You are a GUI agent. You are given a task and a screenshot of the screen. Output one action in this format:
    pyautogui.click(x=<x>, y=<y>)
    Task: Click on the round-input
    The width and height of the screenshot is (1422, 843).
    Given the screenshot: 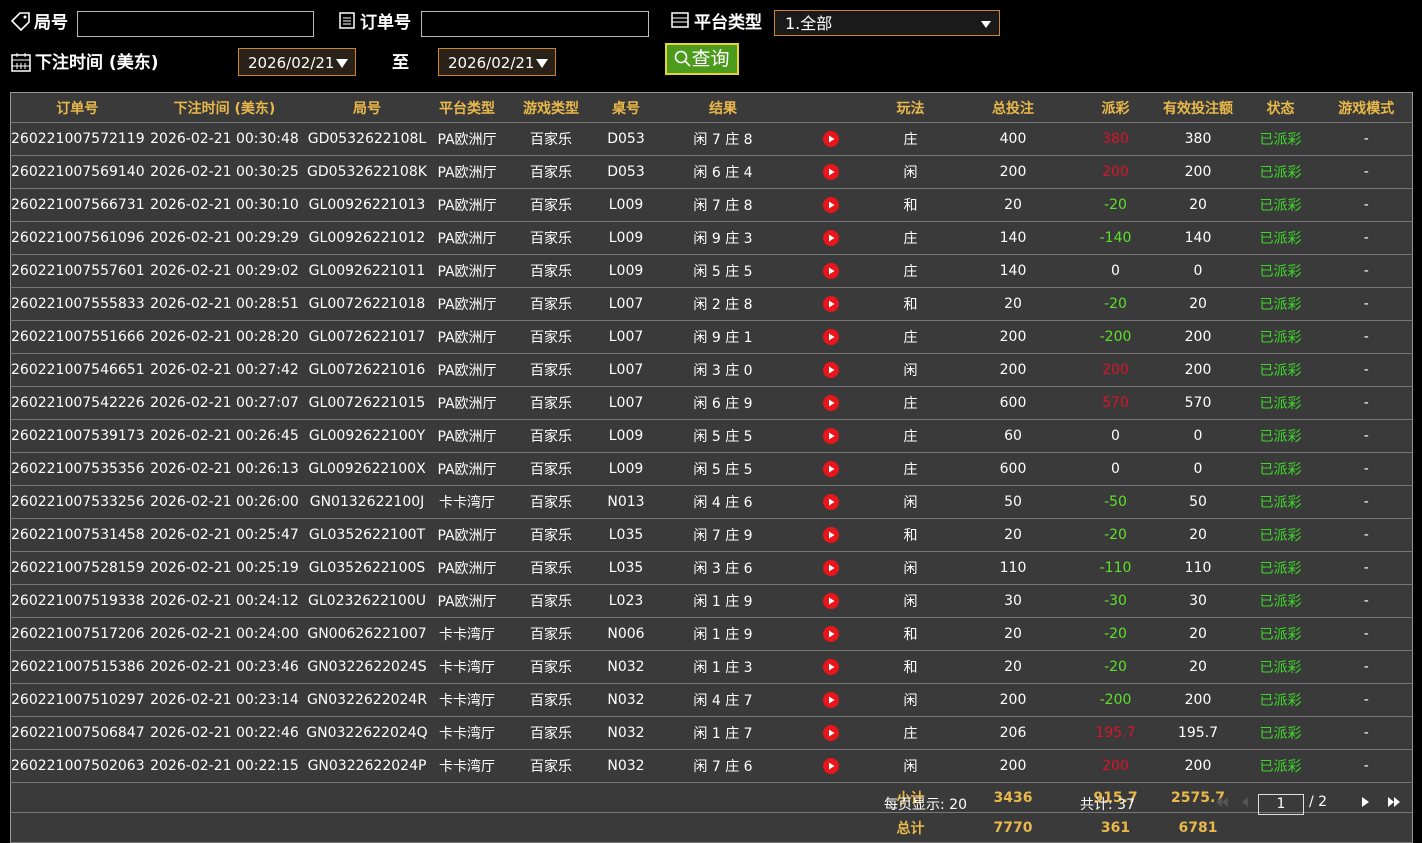 What is the action you would take?
    pyautogui.click(x=195, y=24)
    